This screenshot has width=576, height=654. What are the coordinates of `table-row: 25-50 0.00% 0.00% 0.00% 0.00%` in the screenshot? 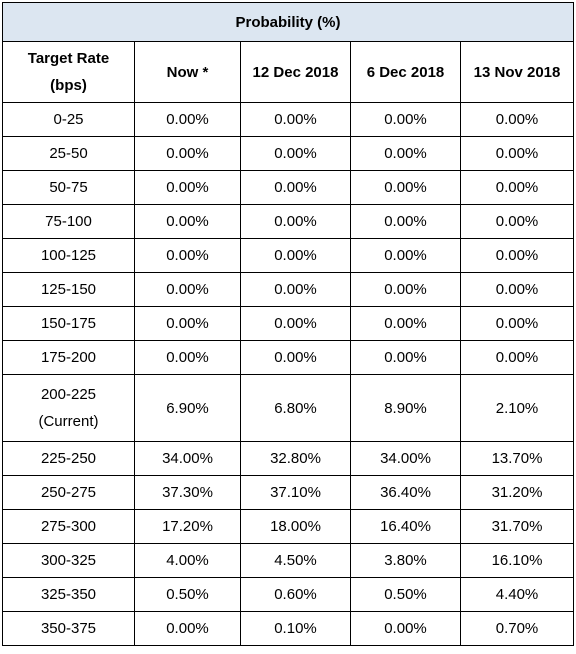 It's located at (288, 153).